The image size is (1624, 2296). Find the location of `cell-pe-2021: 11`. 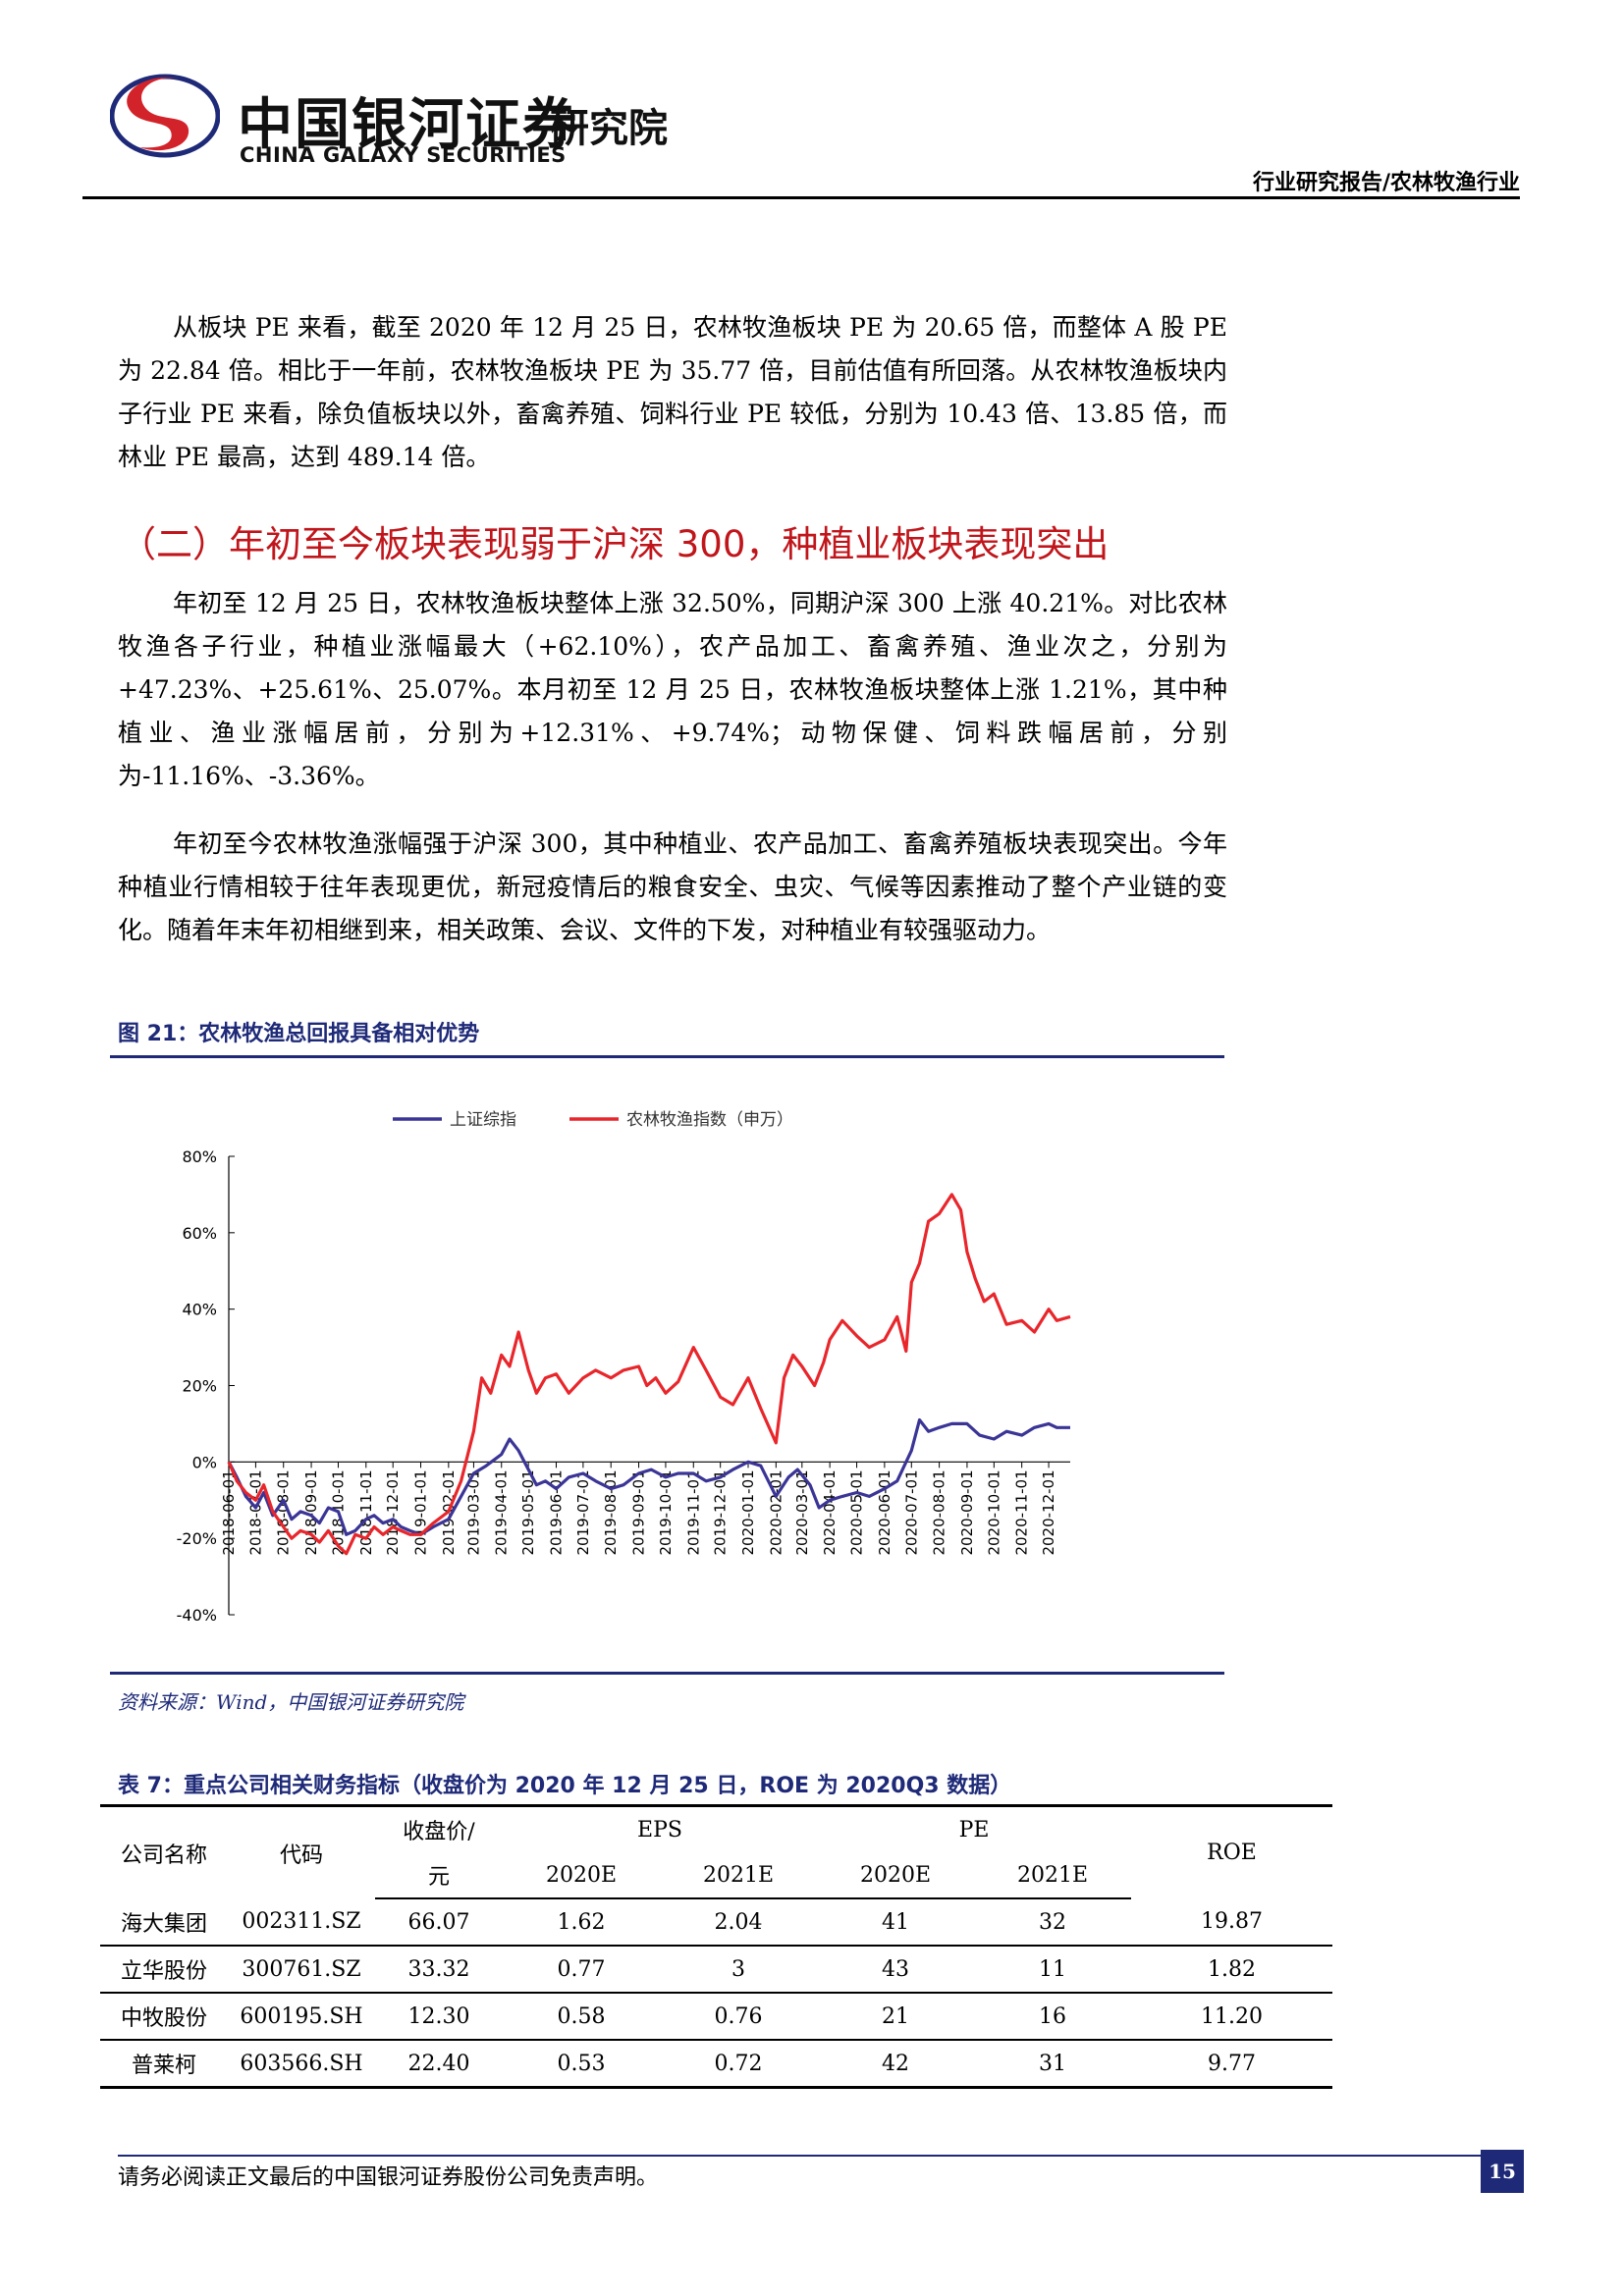

cell-pe-2021: 11 is located at coordinates (1052, 1970).